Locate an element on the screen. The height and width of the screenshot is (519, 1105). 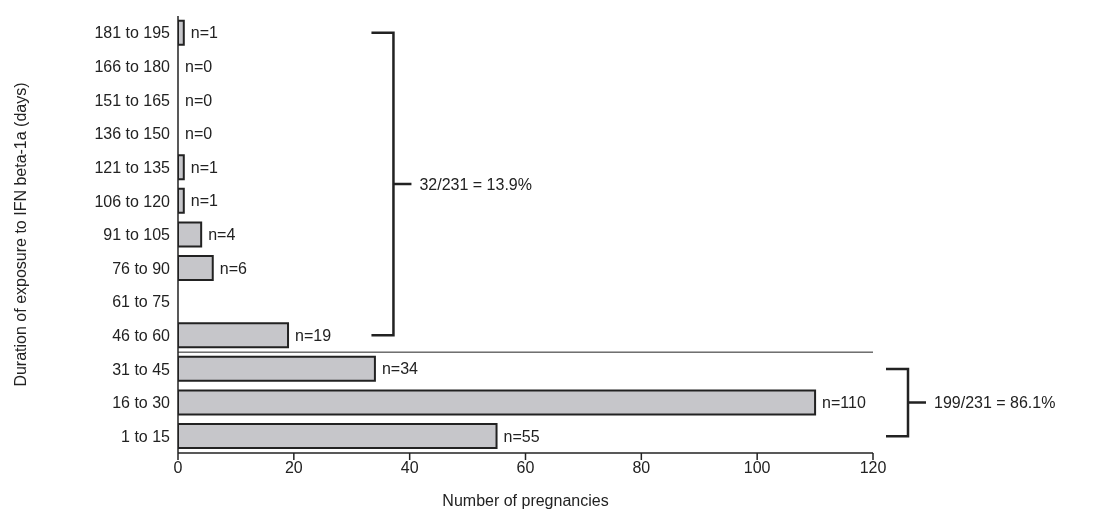
y-tick-label: 106 to 120 is located at coordinates (132, 201).